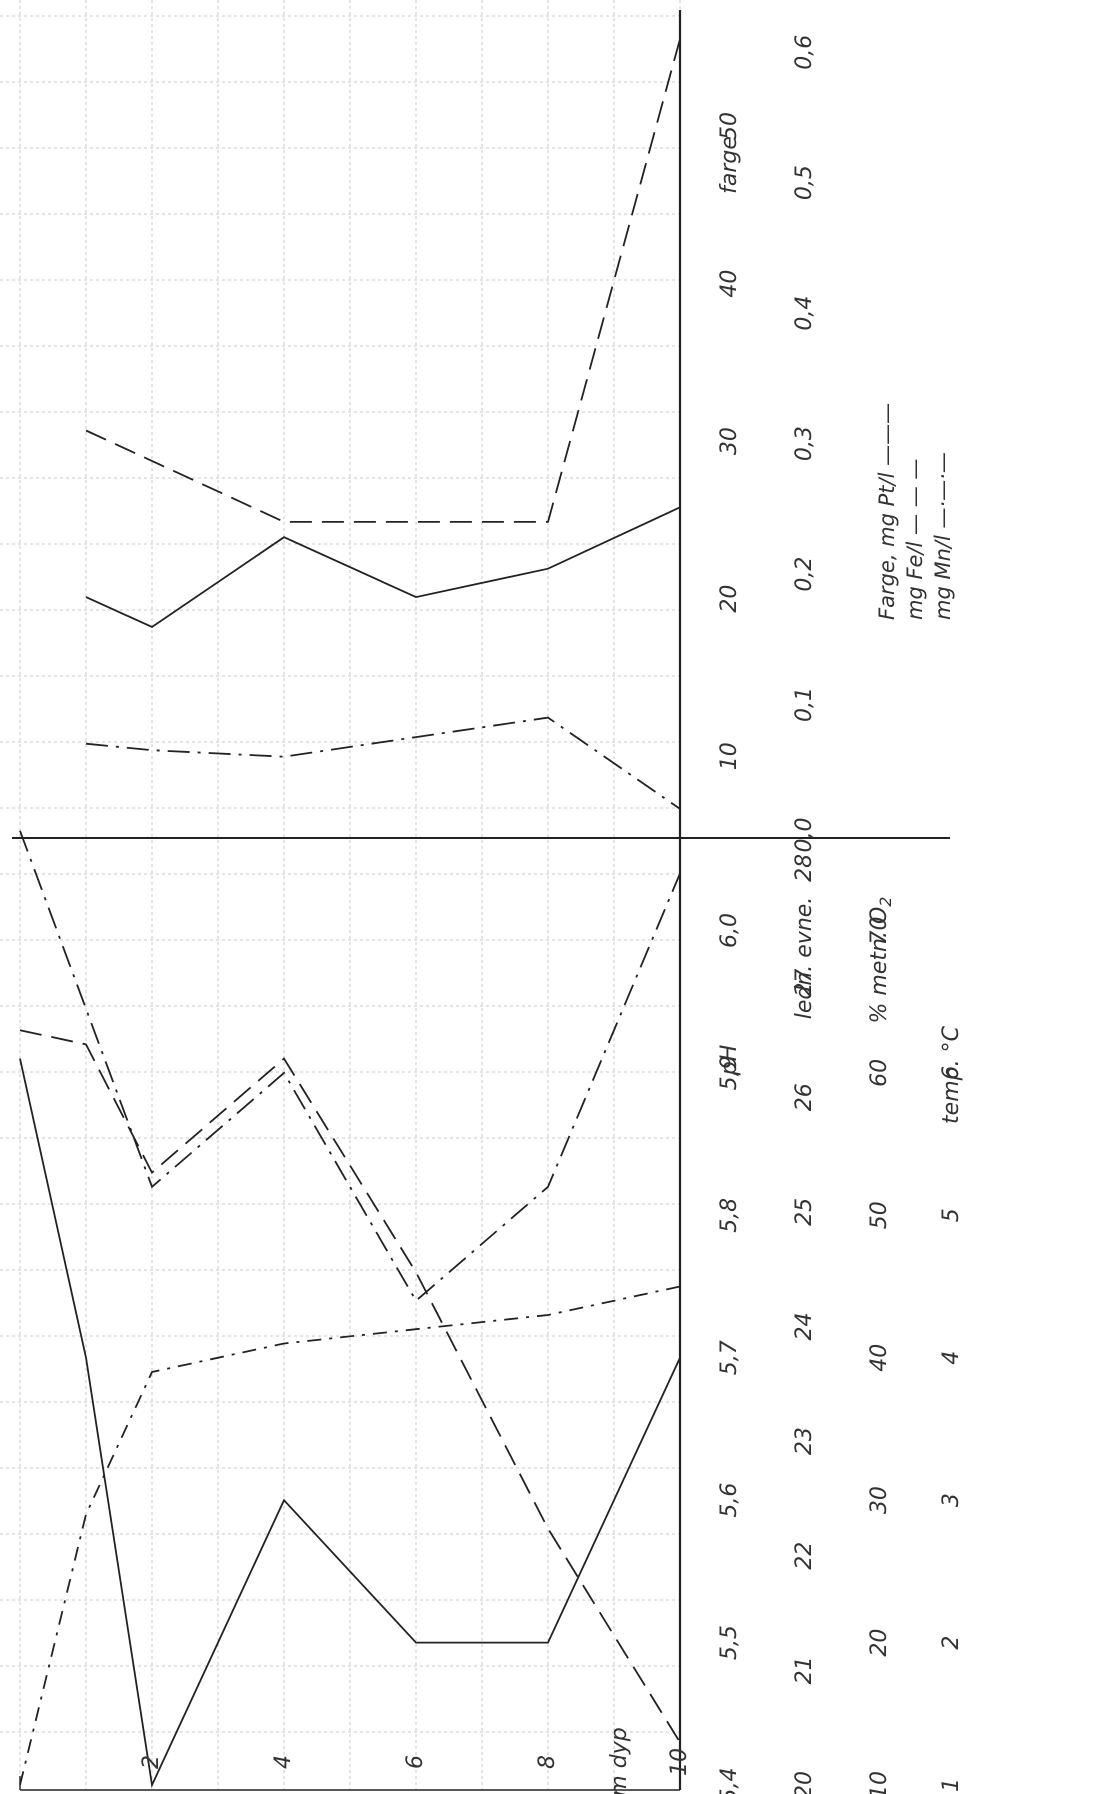 This screenshot has width=1104, height=1794. Describe the element at coordinates (879, 930) in the screenshot. I see `tick-label-o2: 70` at that location.